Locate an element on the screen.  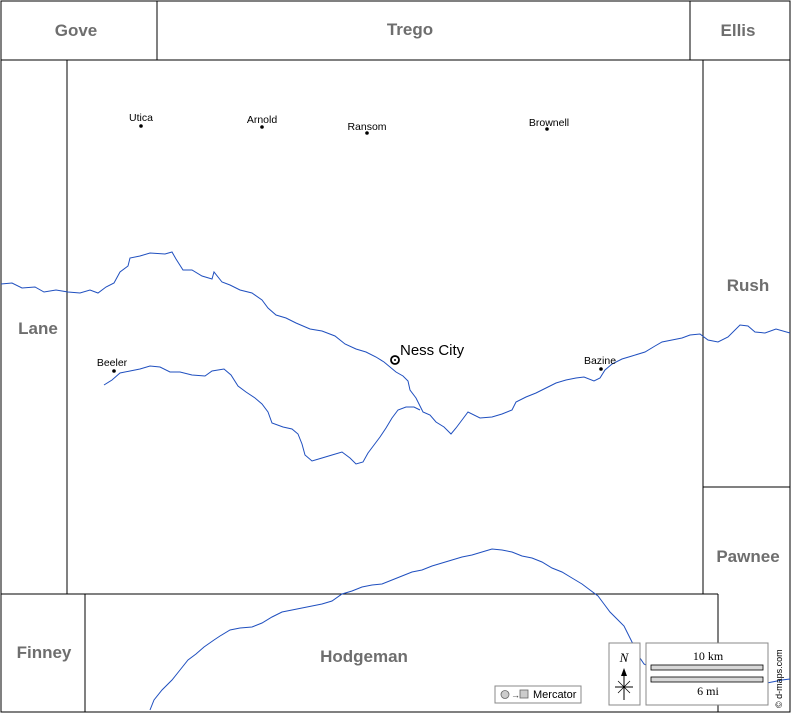
town-dot-arnold is located at coordinates (262, 127).